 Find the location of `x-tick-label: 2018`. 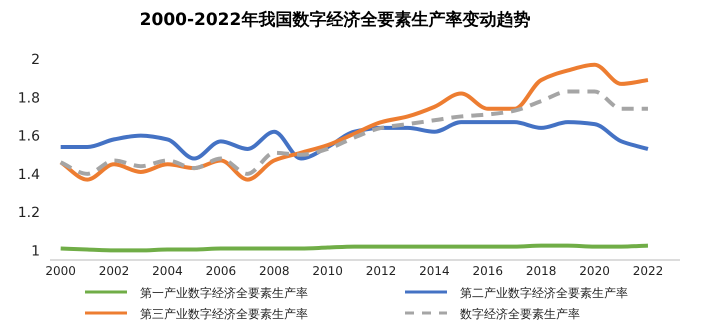

x-tick-label: 2018 is located at coordinates (541, 271).